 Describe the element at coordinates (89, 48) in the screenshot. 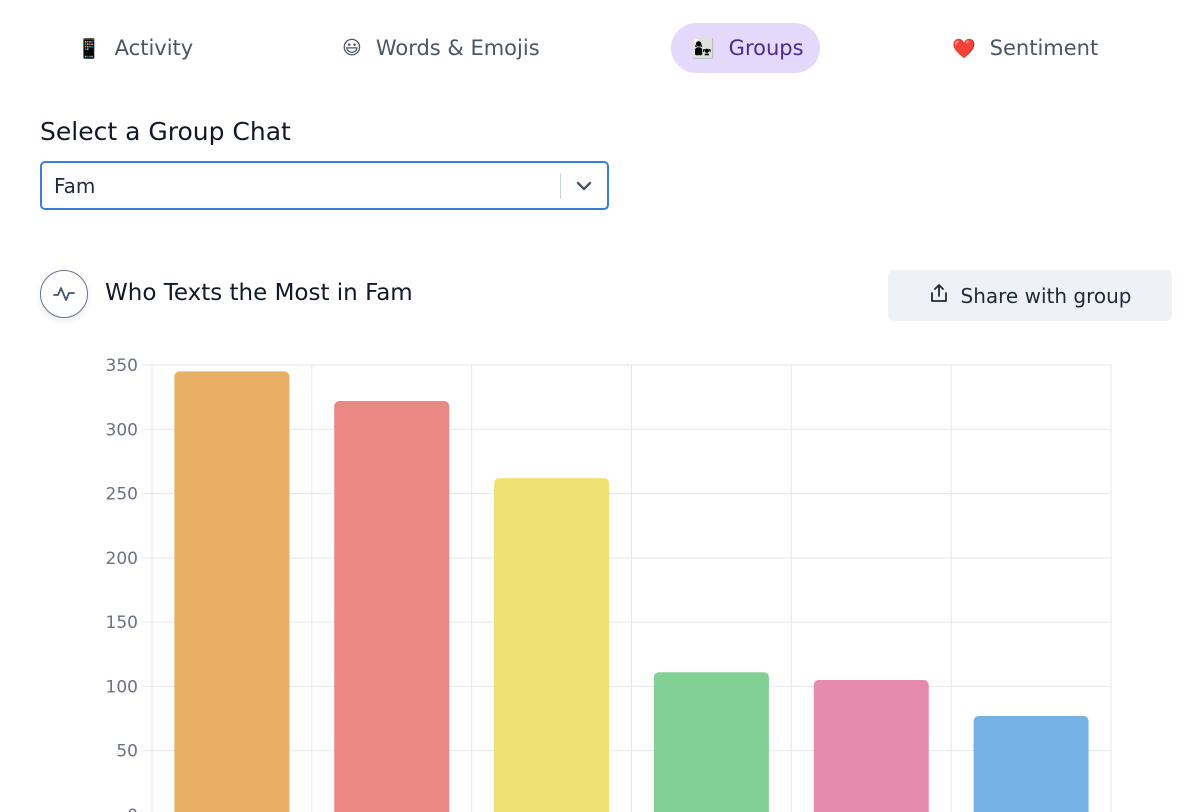

I see `phone-icon: 📱` at that location.